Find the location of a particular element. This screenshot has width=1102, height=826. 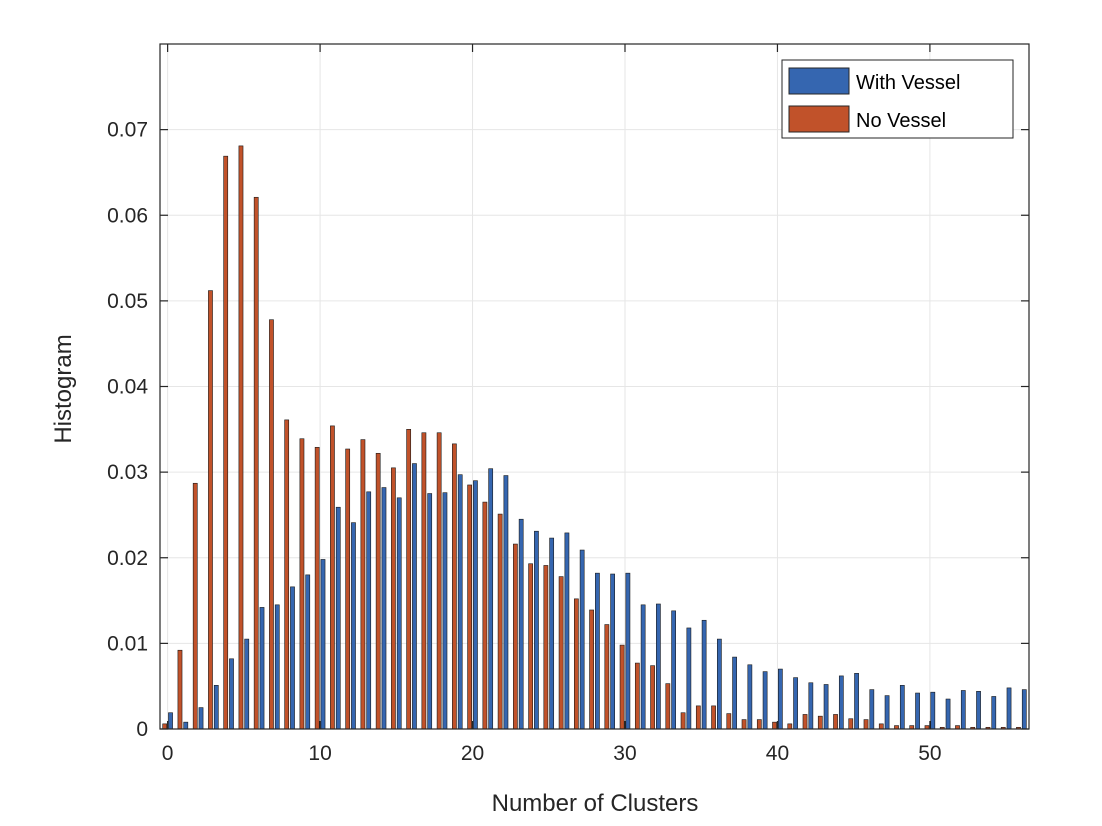

x-axis-label: Number of Clusters is located at coordinates (595, 803).